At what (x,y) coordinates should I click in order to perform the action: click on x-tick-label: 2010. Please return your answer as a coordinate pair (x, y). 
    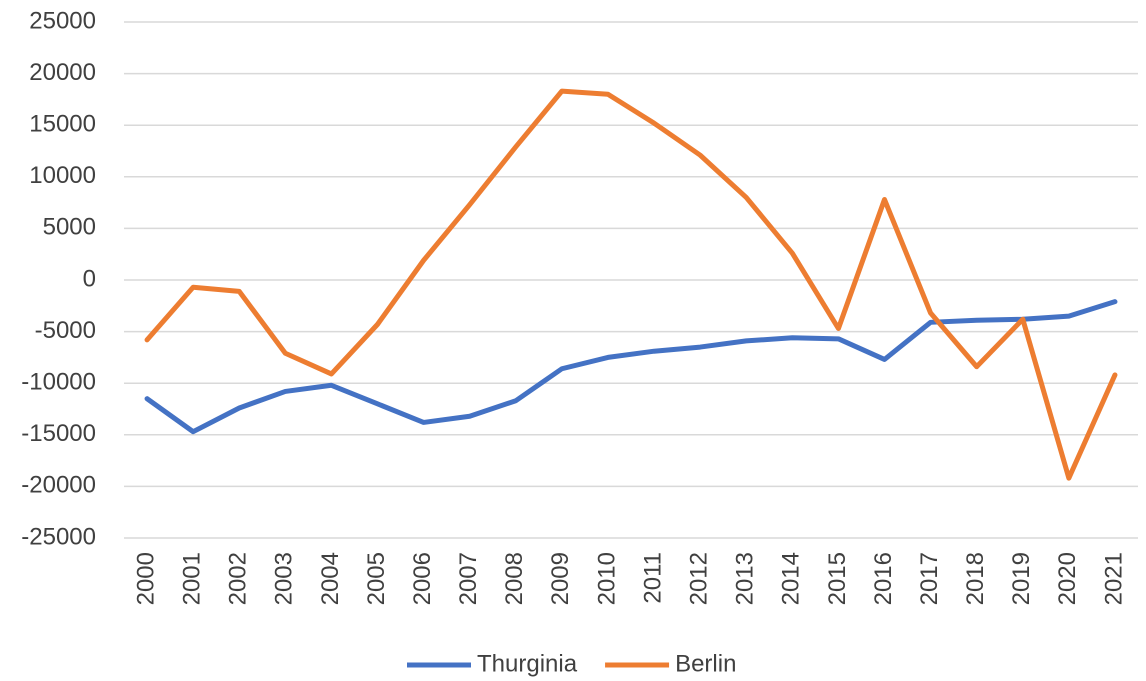
    Looking at the image, I should click on (606, 578).